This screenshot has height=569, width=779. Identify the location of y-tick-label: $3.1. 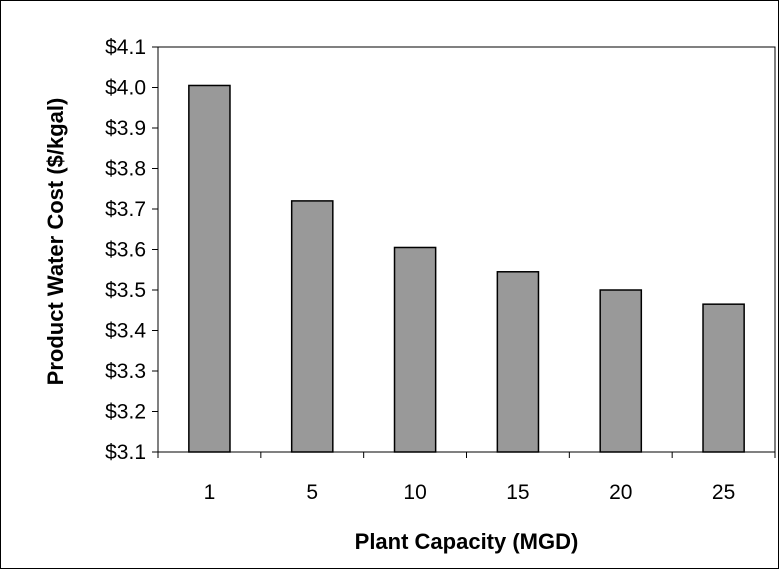
(125, 452).